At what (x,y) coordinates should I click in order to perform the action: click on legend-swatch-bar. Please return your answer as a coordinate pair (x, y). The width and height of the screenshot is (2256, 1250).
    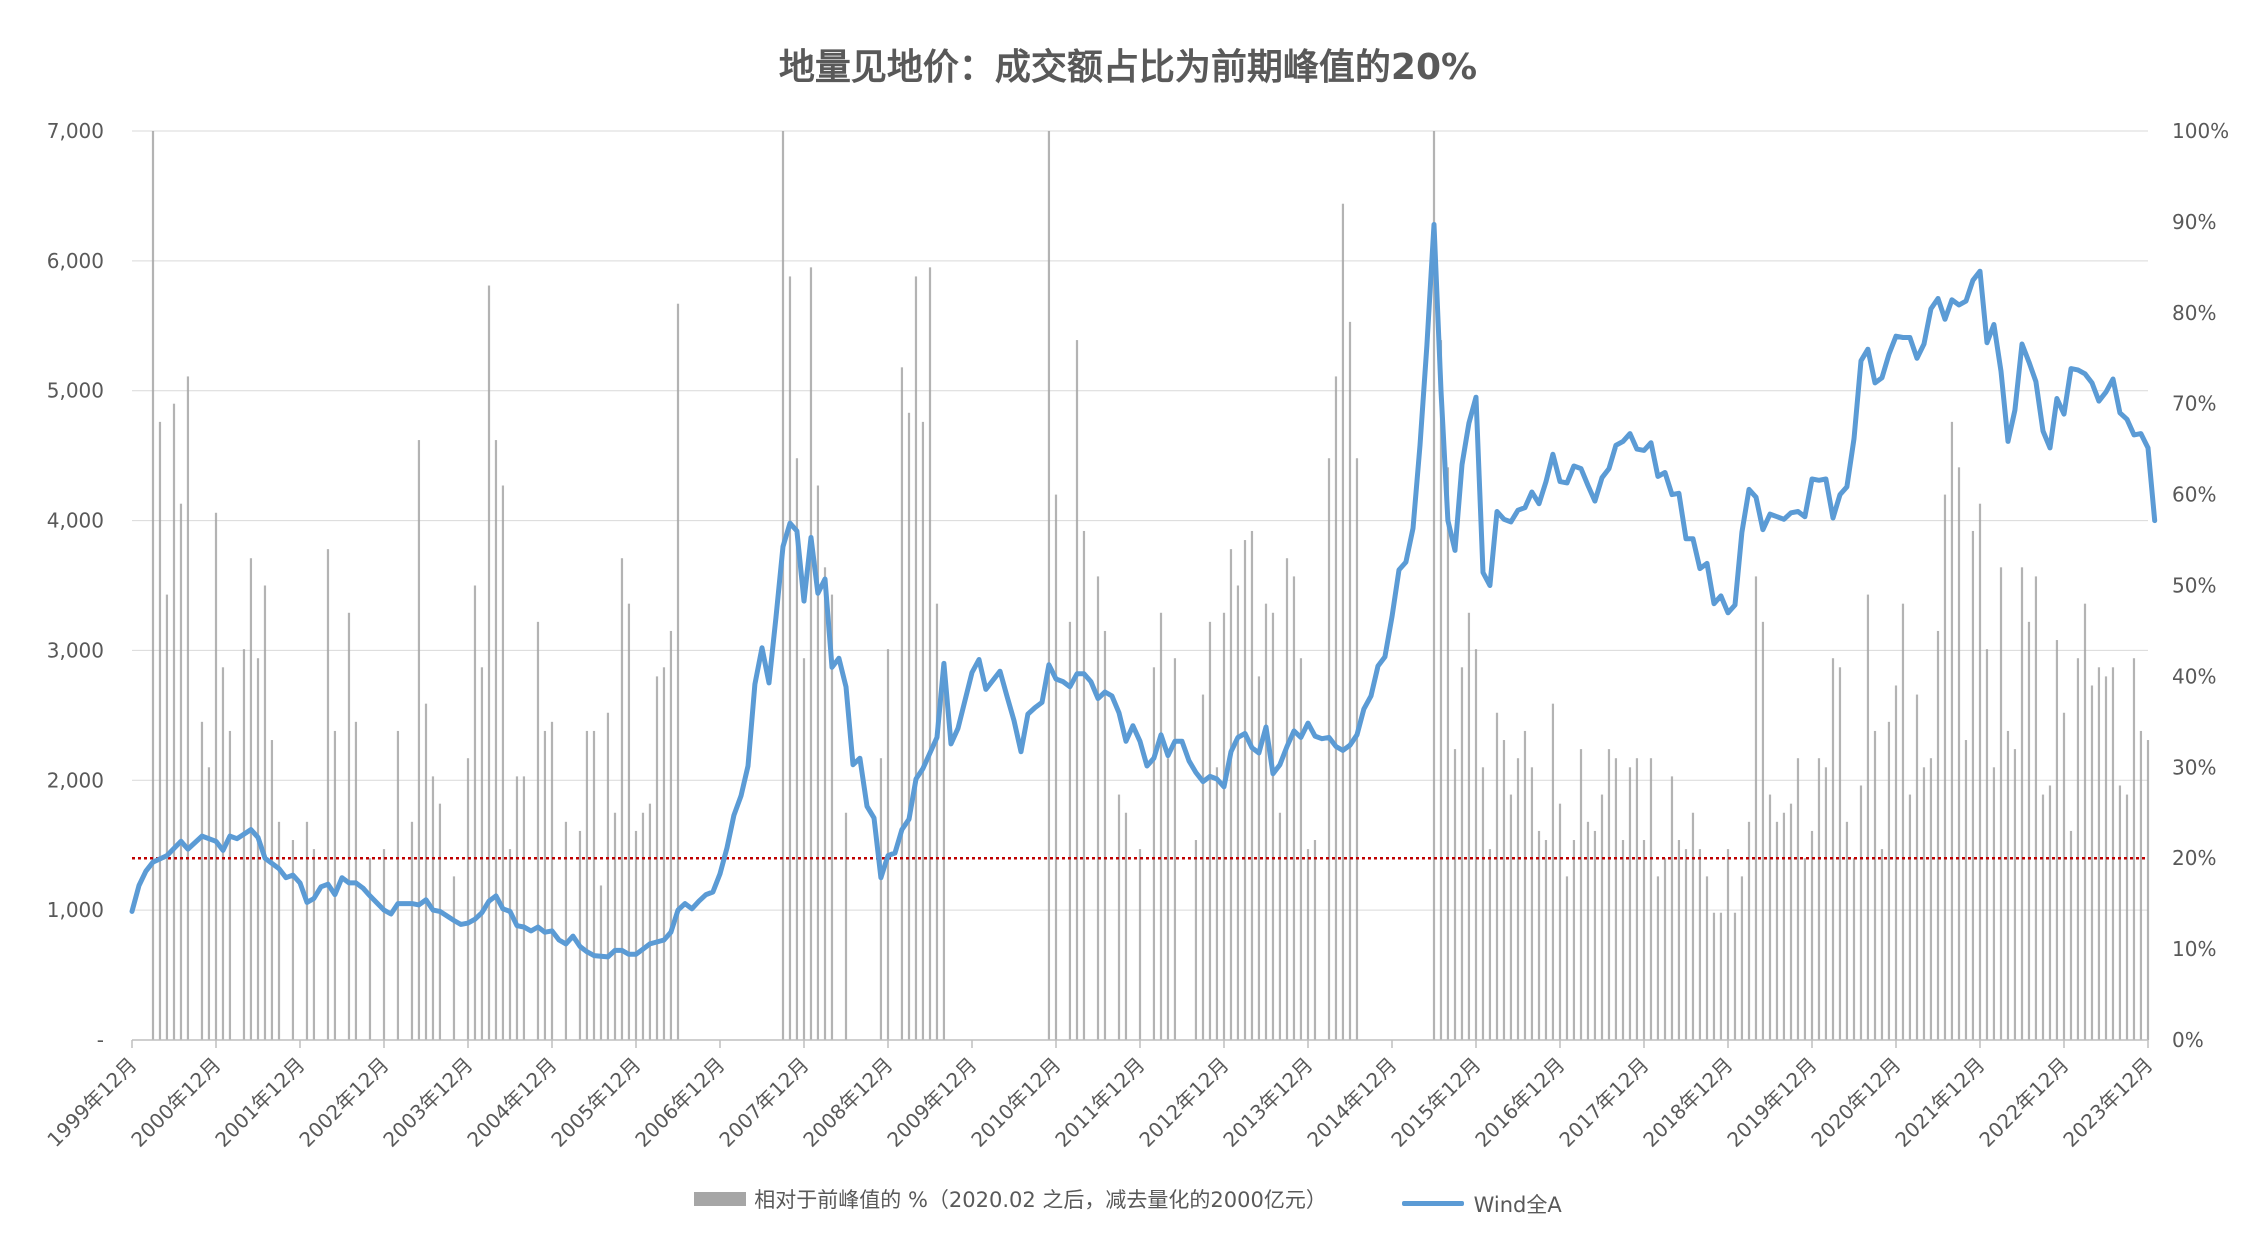
    Looking at the image, I should click on (720, 1199).